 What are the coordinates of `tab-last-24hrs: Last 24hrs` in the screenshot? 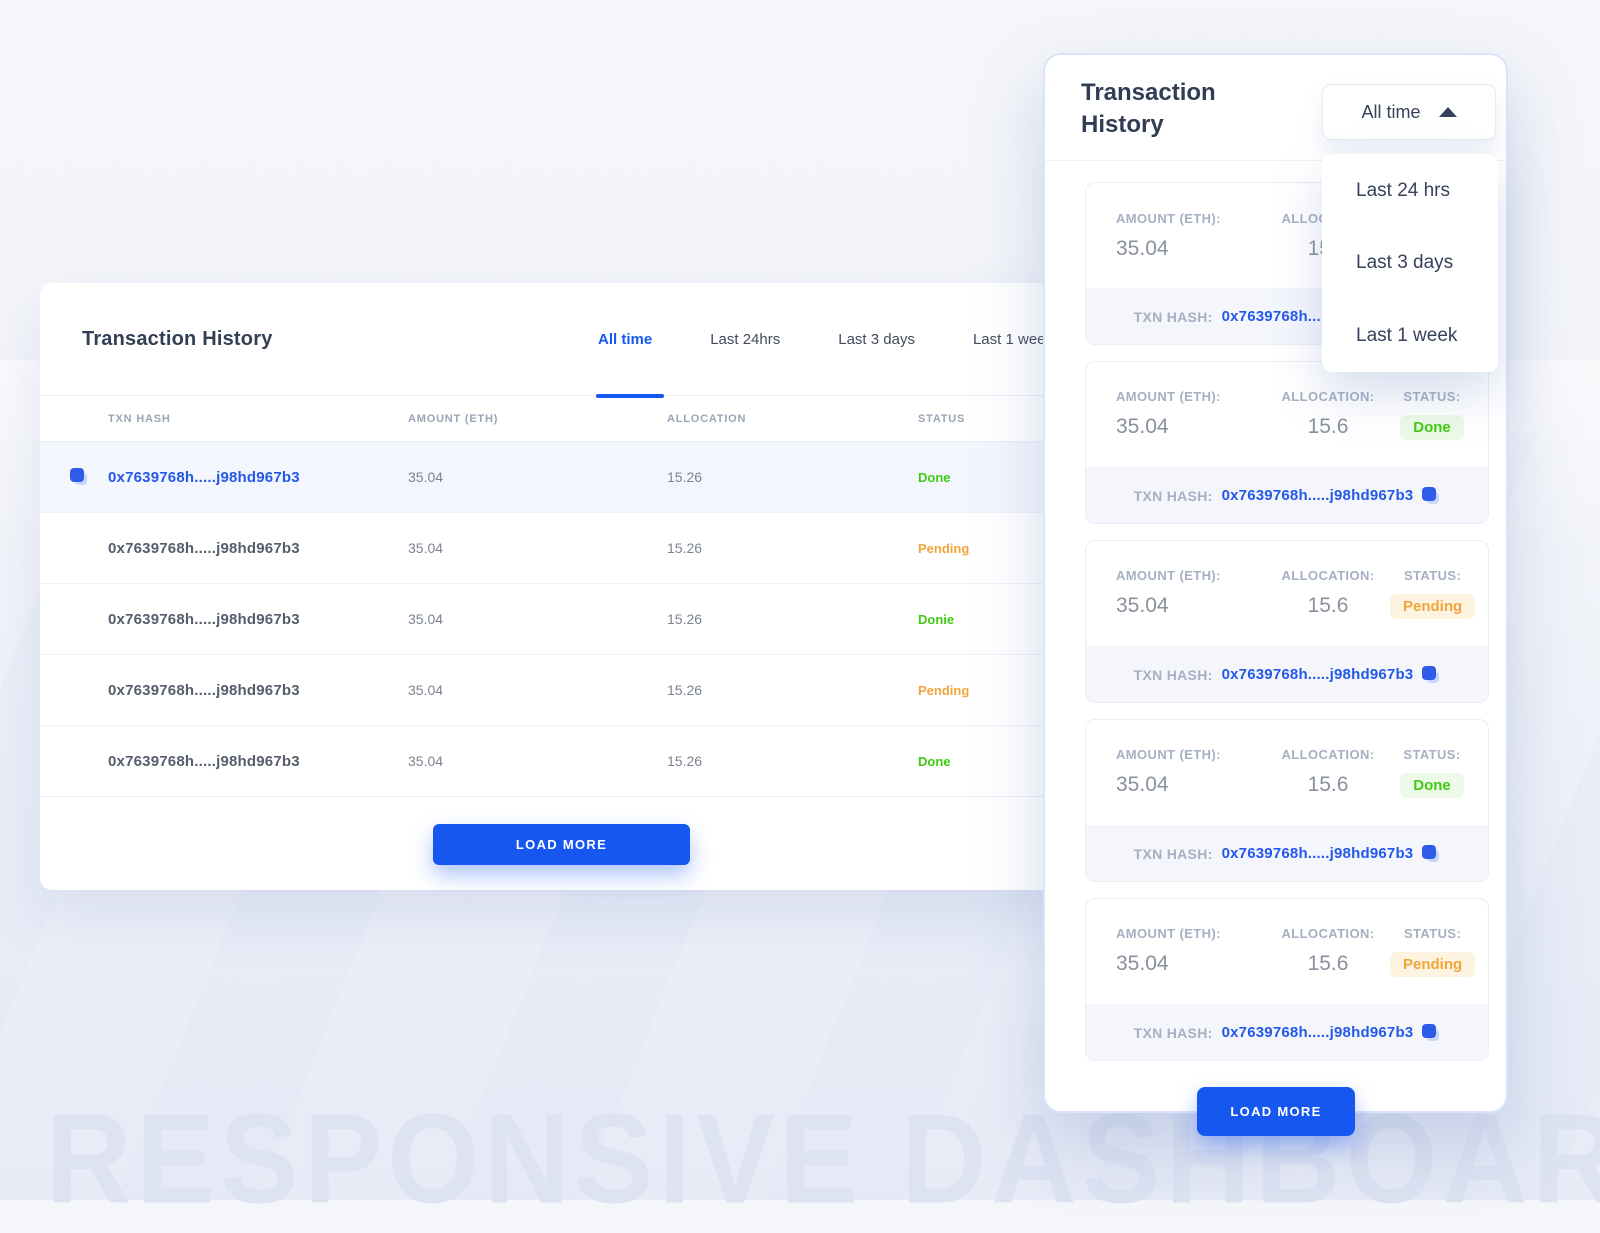 It's located at (745, 339).